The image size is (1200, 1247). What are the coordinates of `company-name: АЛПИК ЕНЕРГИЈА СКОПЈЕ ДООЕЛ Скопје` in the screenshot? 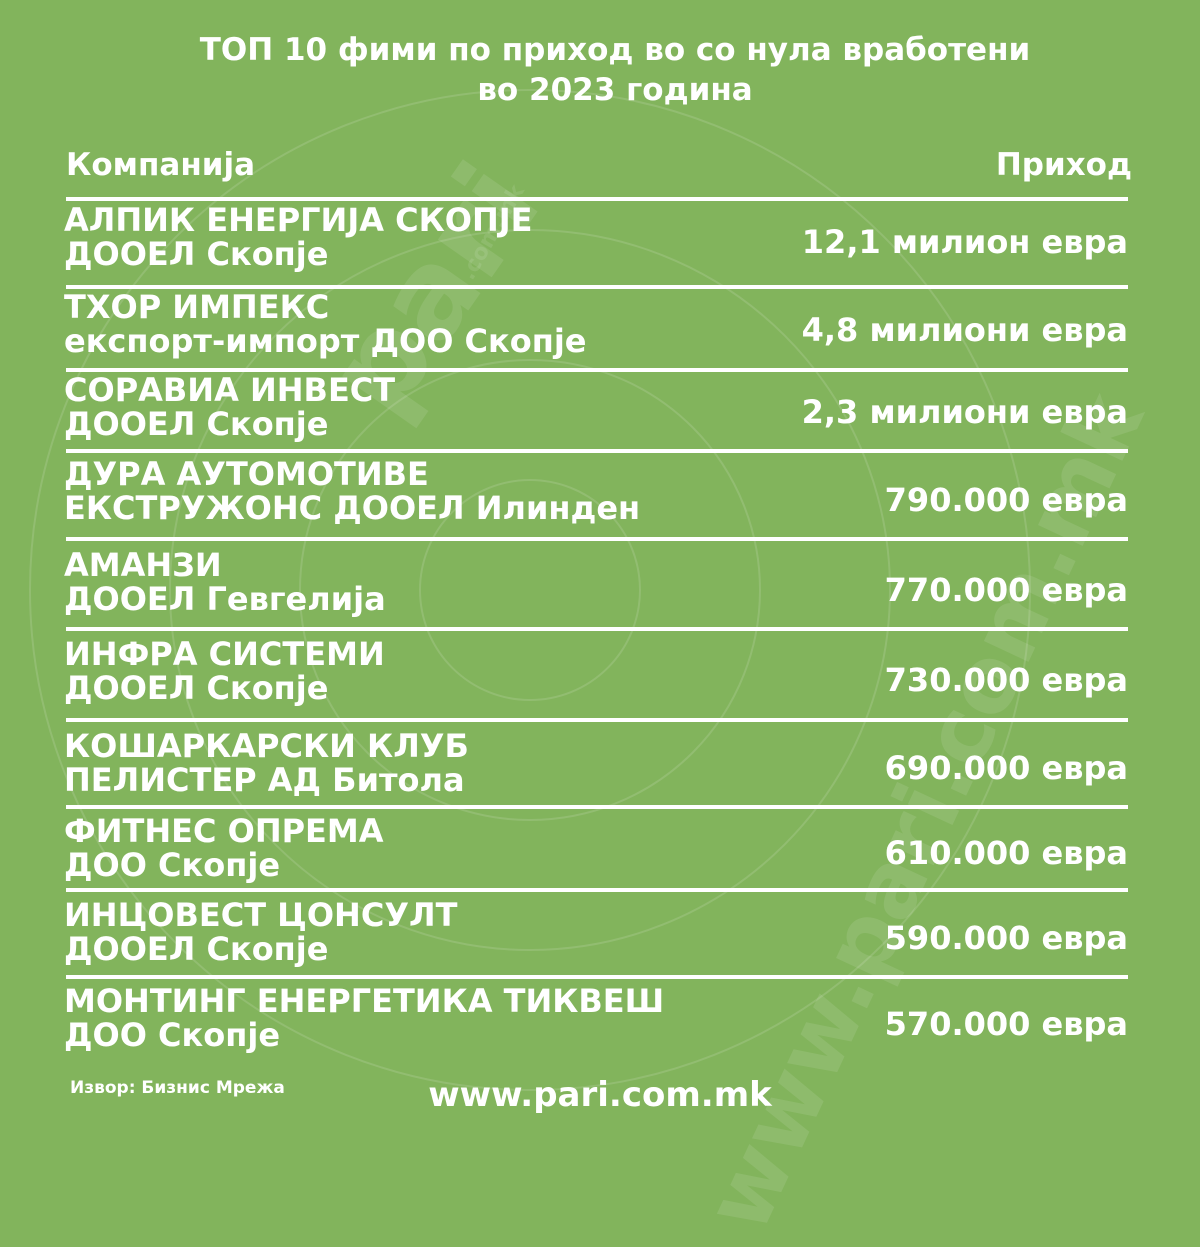 It's located at (298, 237).